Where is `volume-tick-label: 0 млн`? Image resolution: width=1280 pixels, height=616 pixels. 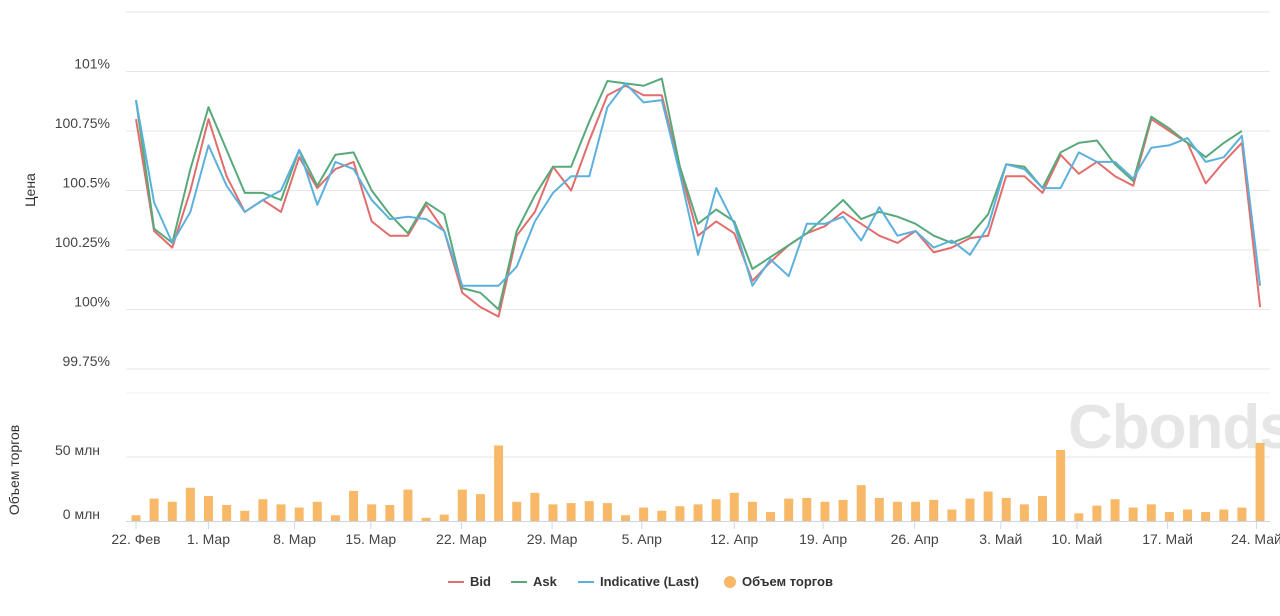
volume-tick-label: 0 млн is located at coordinates (81, 514).